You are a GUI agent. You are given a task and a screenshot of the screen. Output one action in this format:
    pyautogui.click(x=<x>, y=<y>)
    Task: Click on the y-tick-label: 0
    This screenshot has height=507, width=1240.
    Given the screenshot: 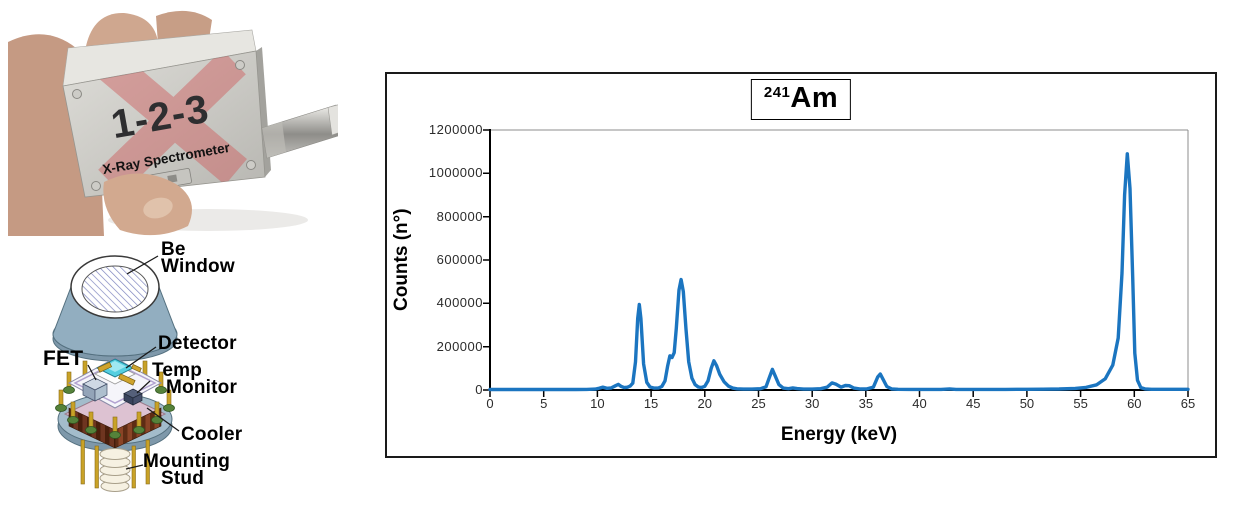 What is the action you would take?
    pyautogui.click(x=479, y=389)
    